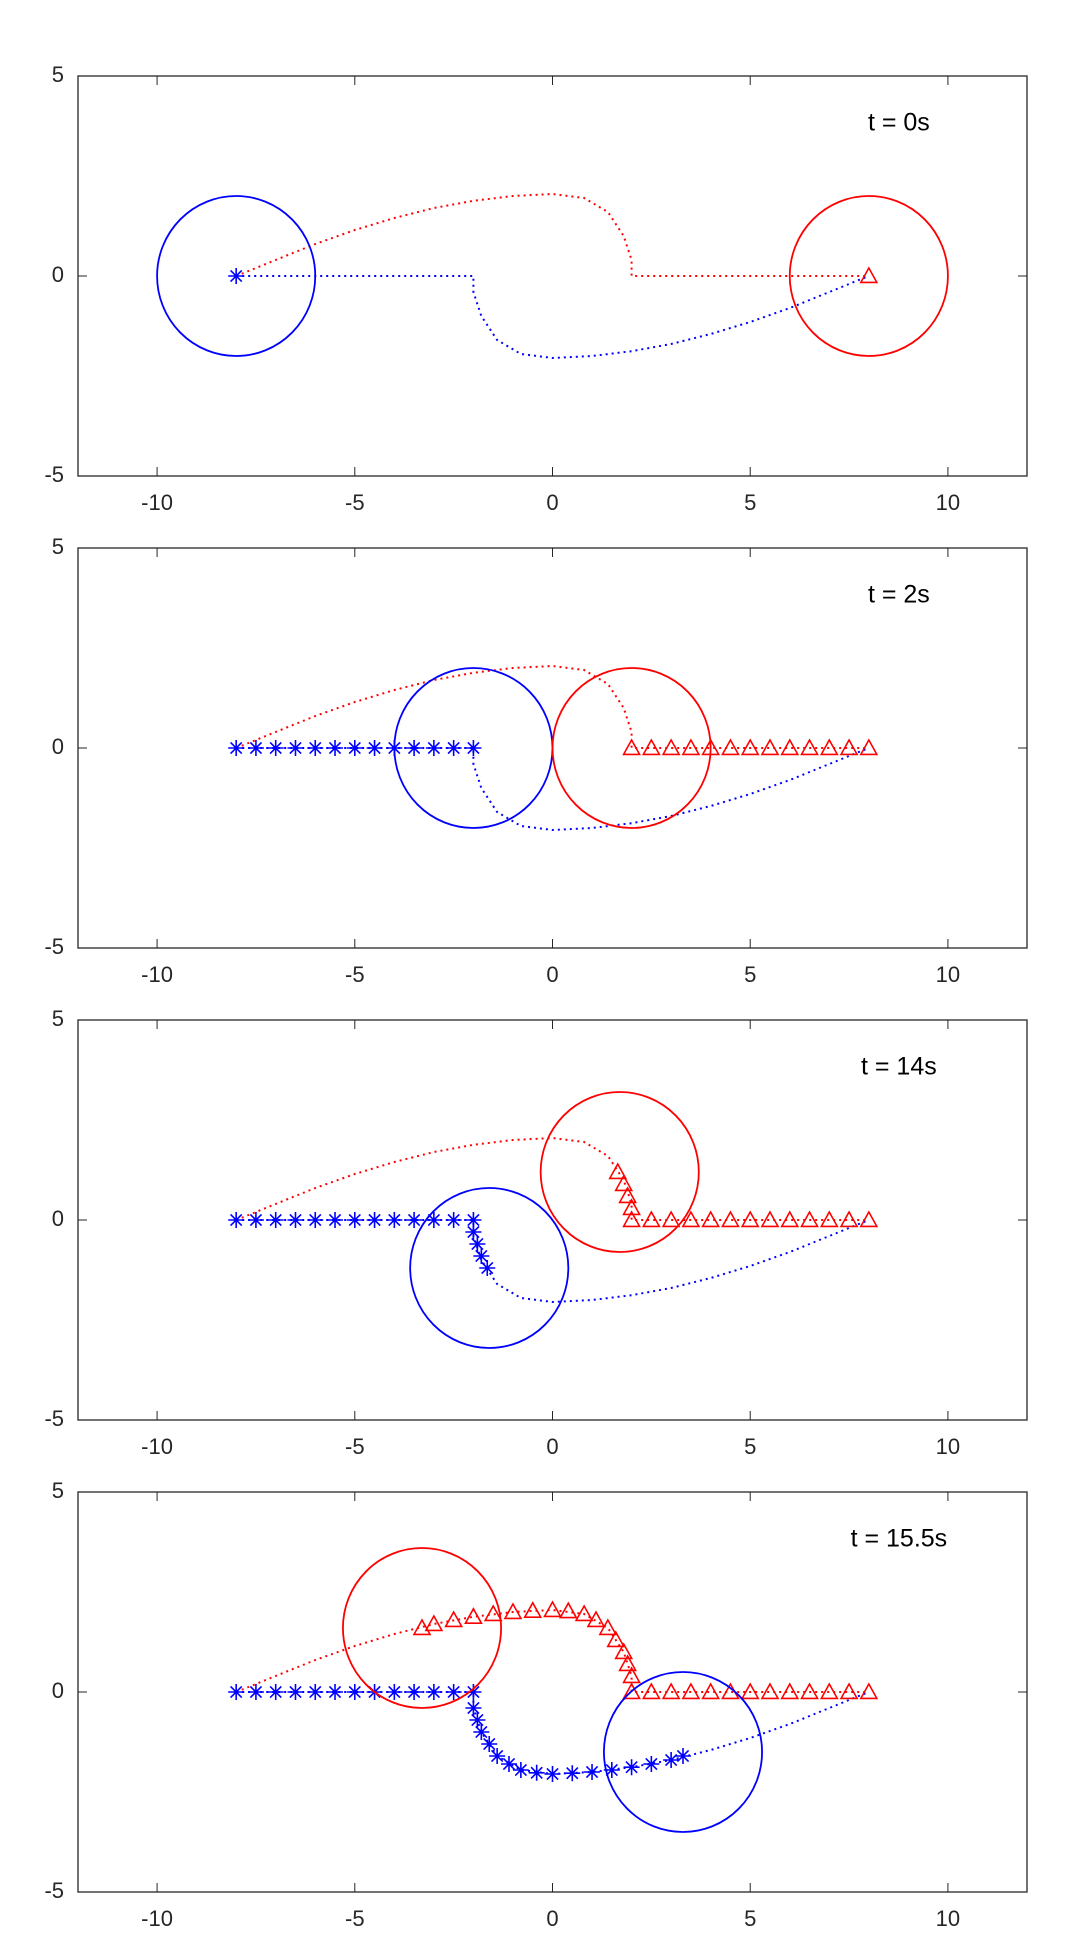 The width and height of the screenshot is (1080, 1950). What do you see at coordinates (899, 595) in the screenshot?
I see `time-annotation: t = 2s` at bounding box center [899, 595].